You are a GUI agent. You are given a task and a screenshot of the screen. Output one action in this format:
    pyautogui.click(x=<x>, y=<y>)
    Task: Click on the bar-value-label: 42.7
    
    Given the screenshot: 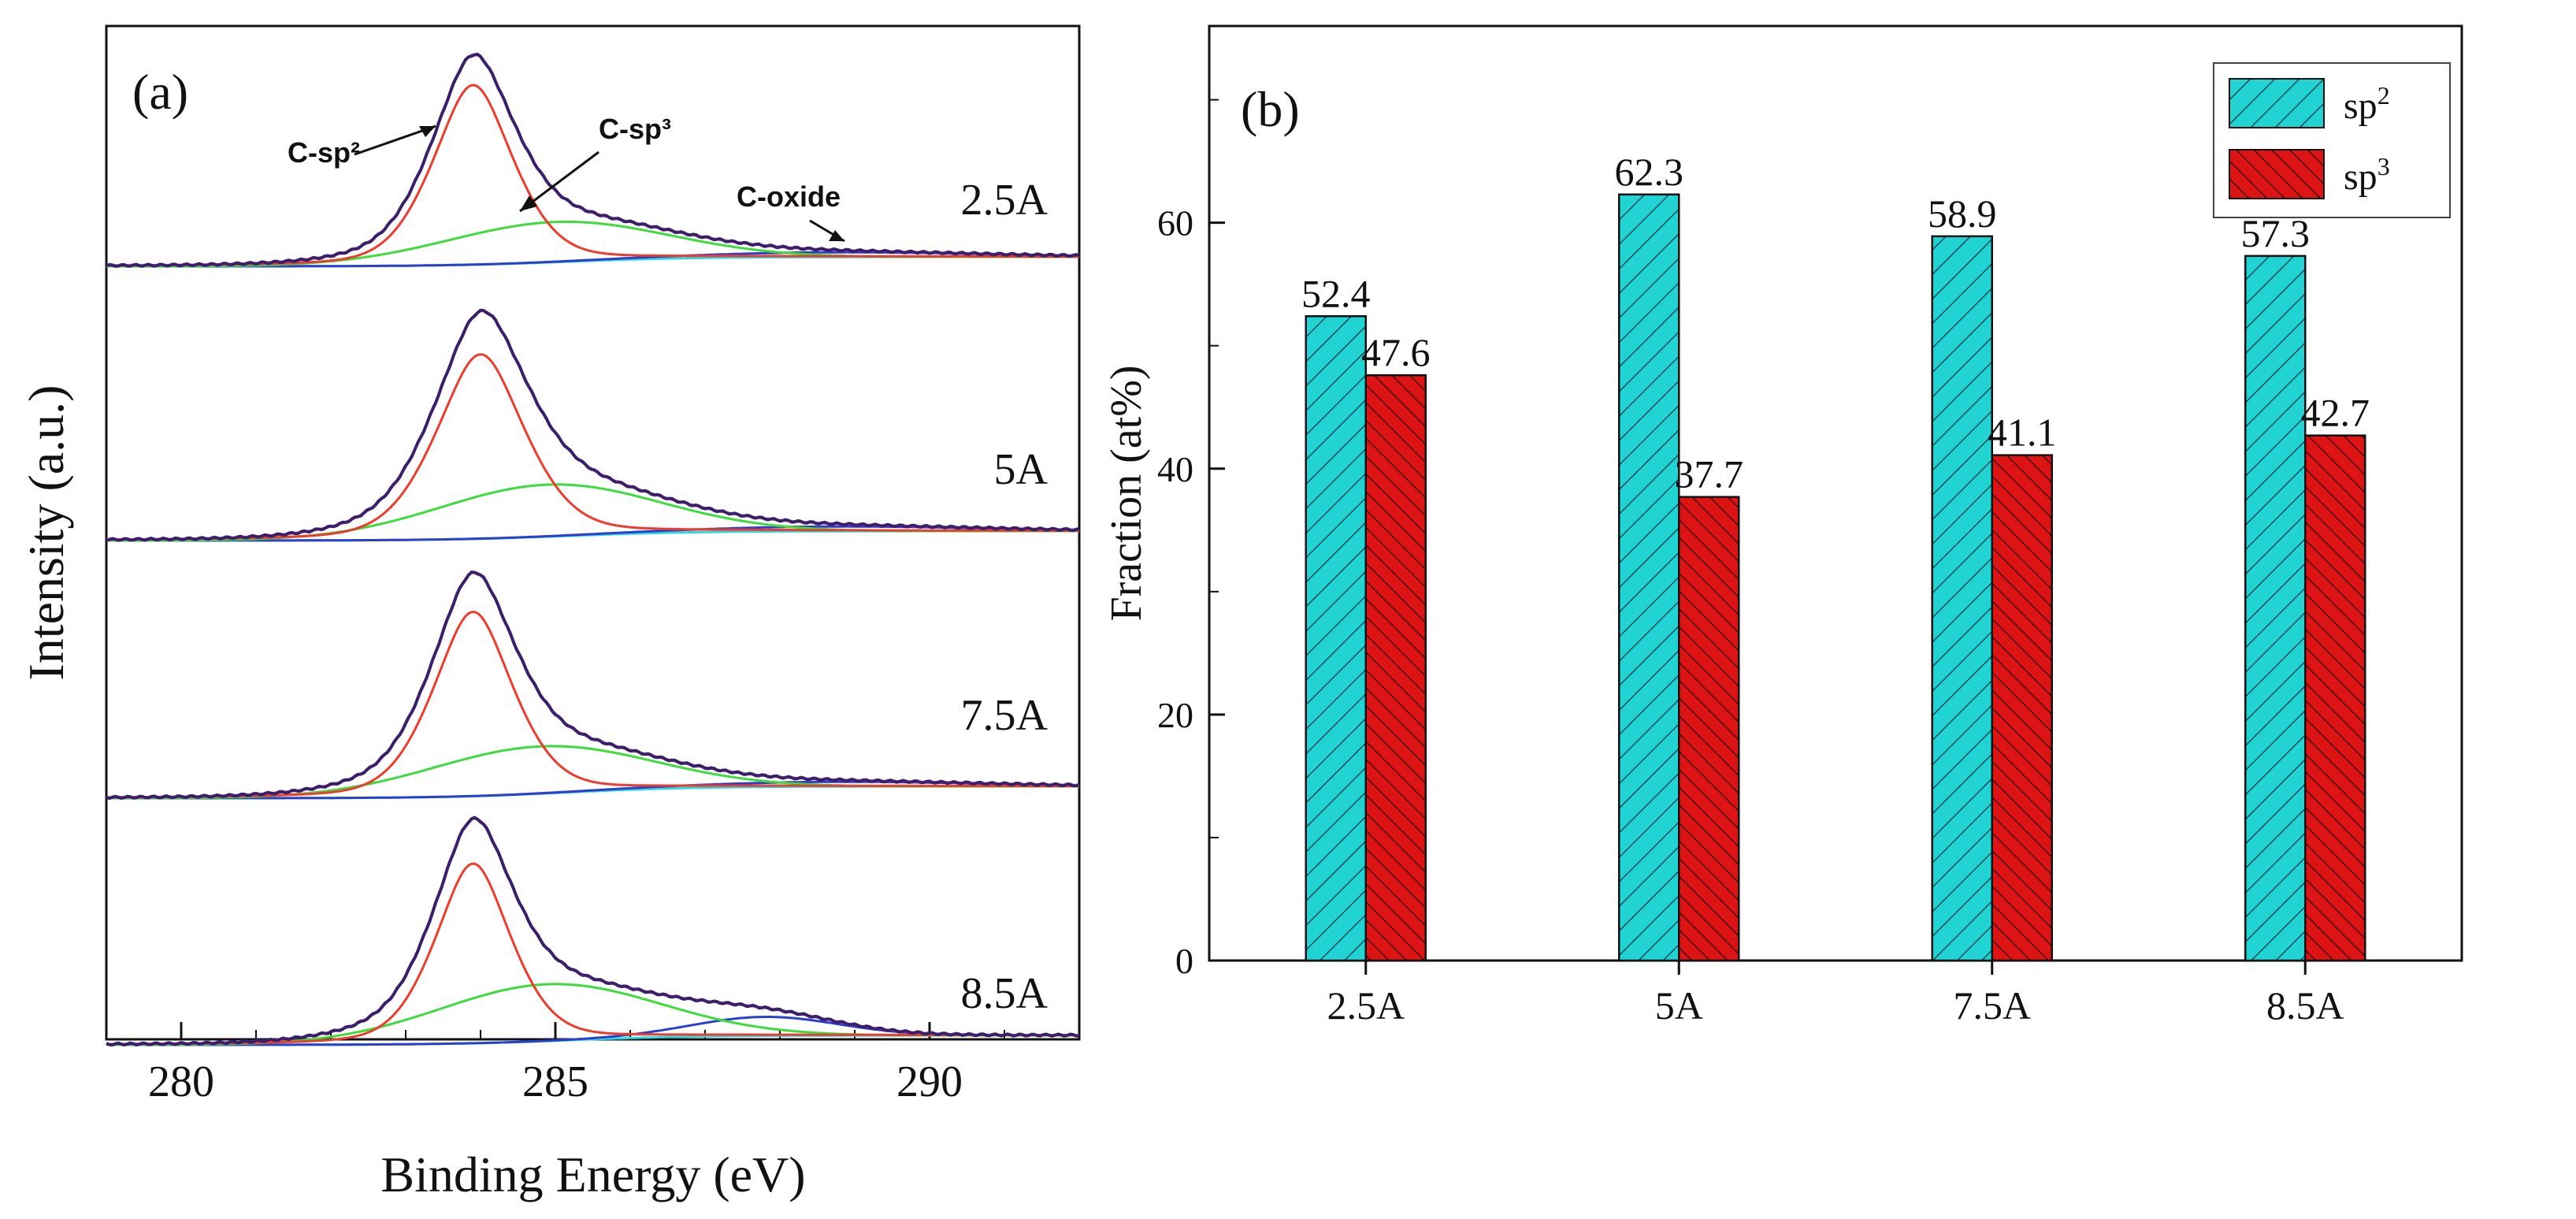 What is the action you would take?
    pyautogui.click(x=2335, y=413)
    